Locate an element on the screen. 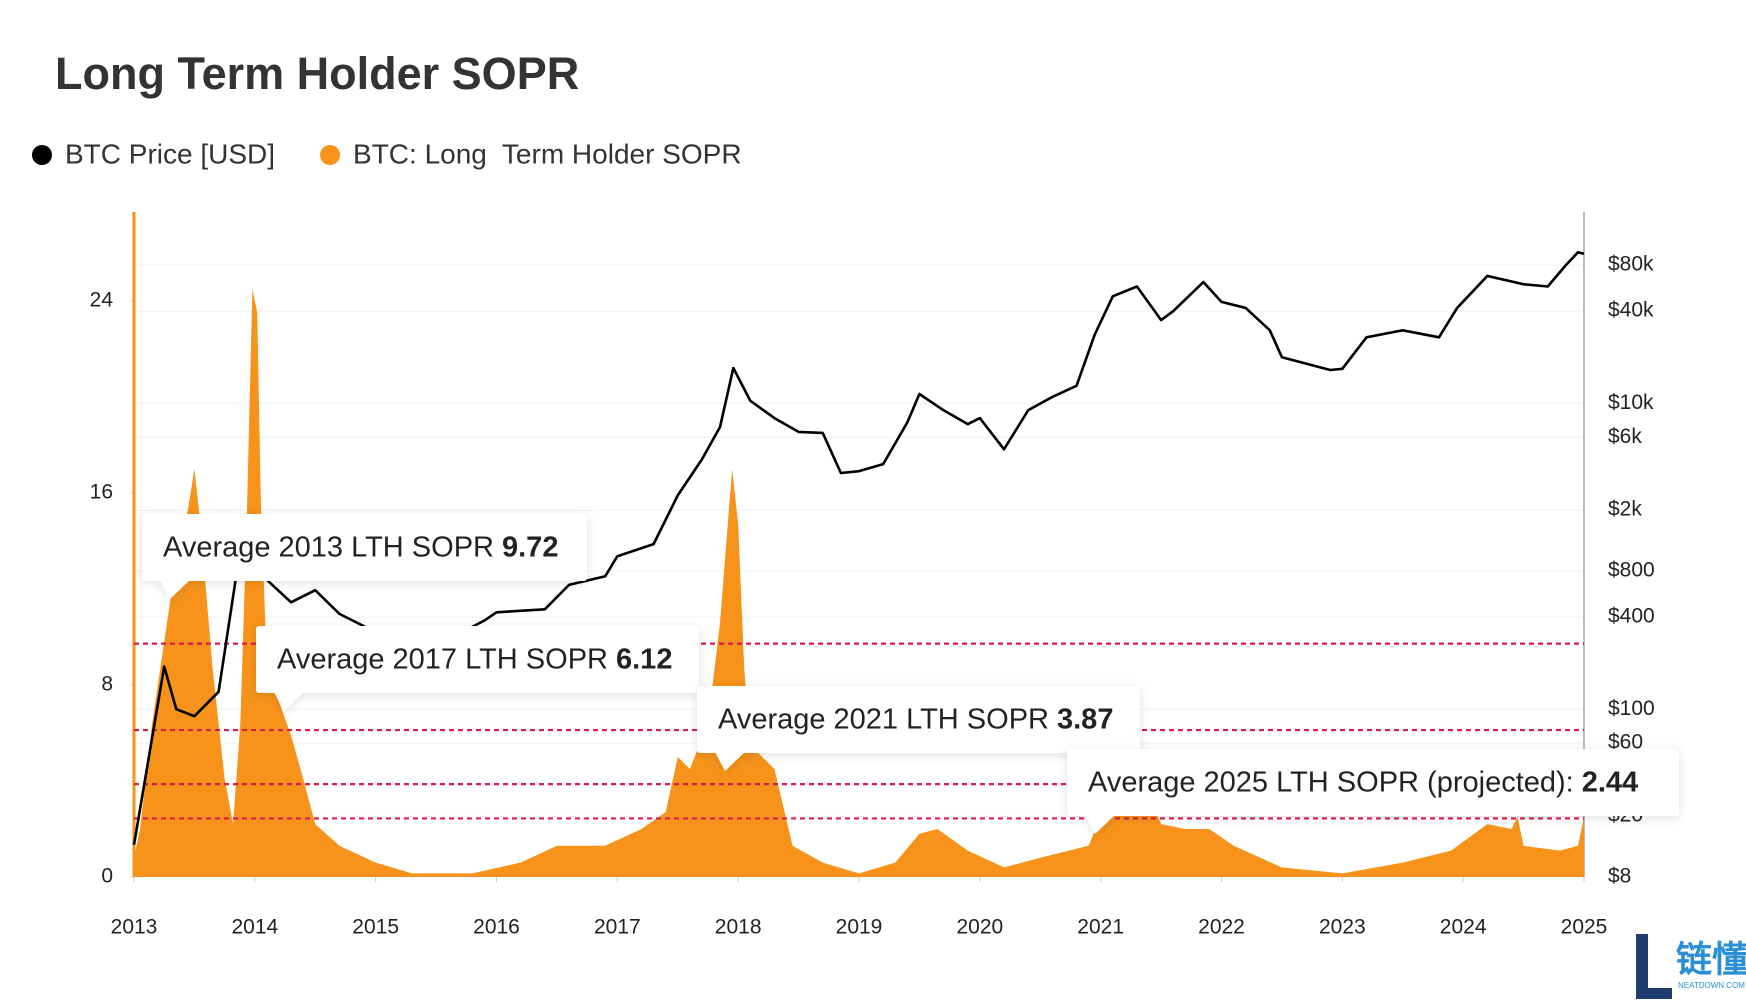 The image size is (1746, 1002). legend-label: BTC: Long Term Holder SOPR is located at coordinates (547, 153).